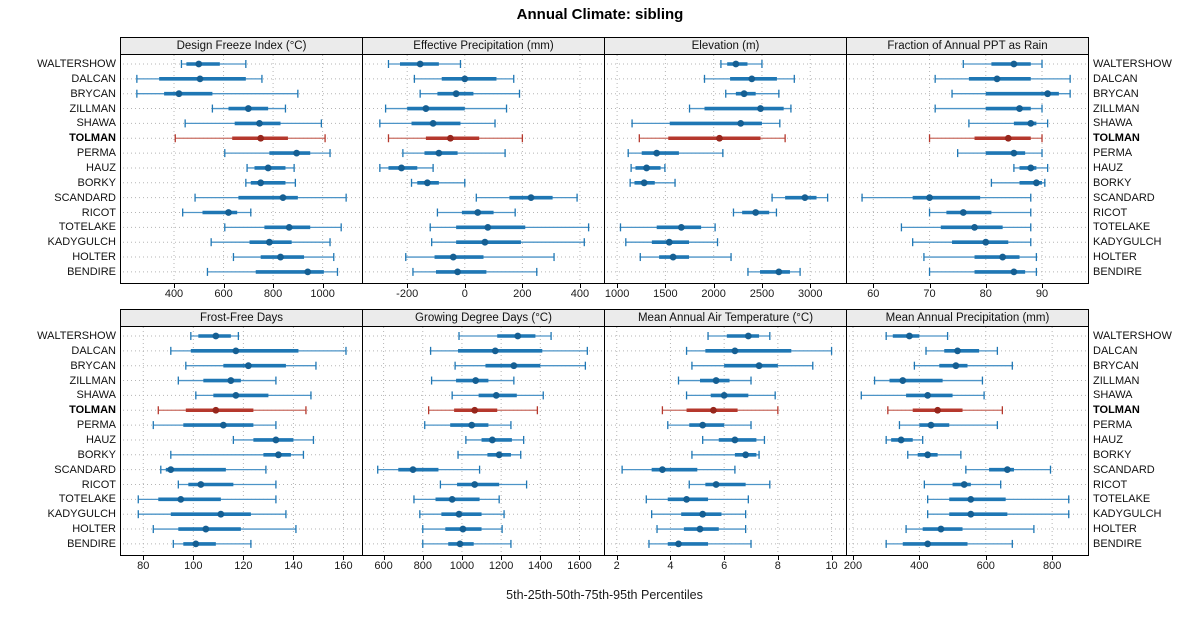 The image size is (1200, 625). What do you see at coordinates (762, 294) in the screenshot?
I see `x-axis-tick-label: 2500` at bounding box center [762, 294].